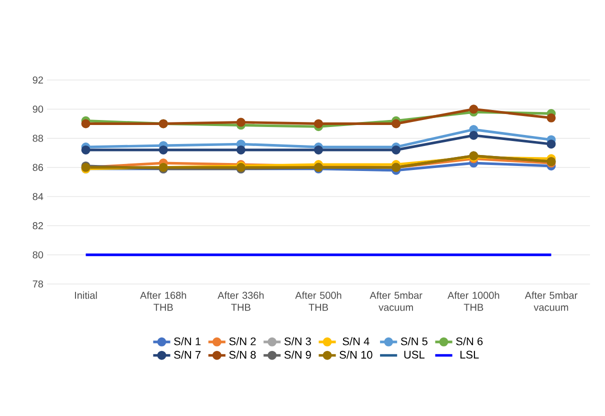 The image size is (605, 416). I want to click on y-tick-label: 82, so click(37, 226).